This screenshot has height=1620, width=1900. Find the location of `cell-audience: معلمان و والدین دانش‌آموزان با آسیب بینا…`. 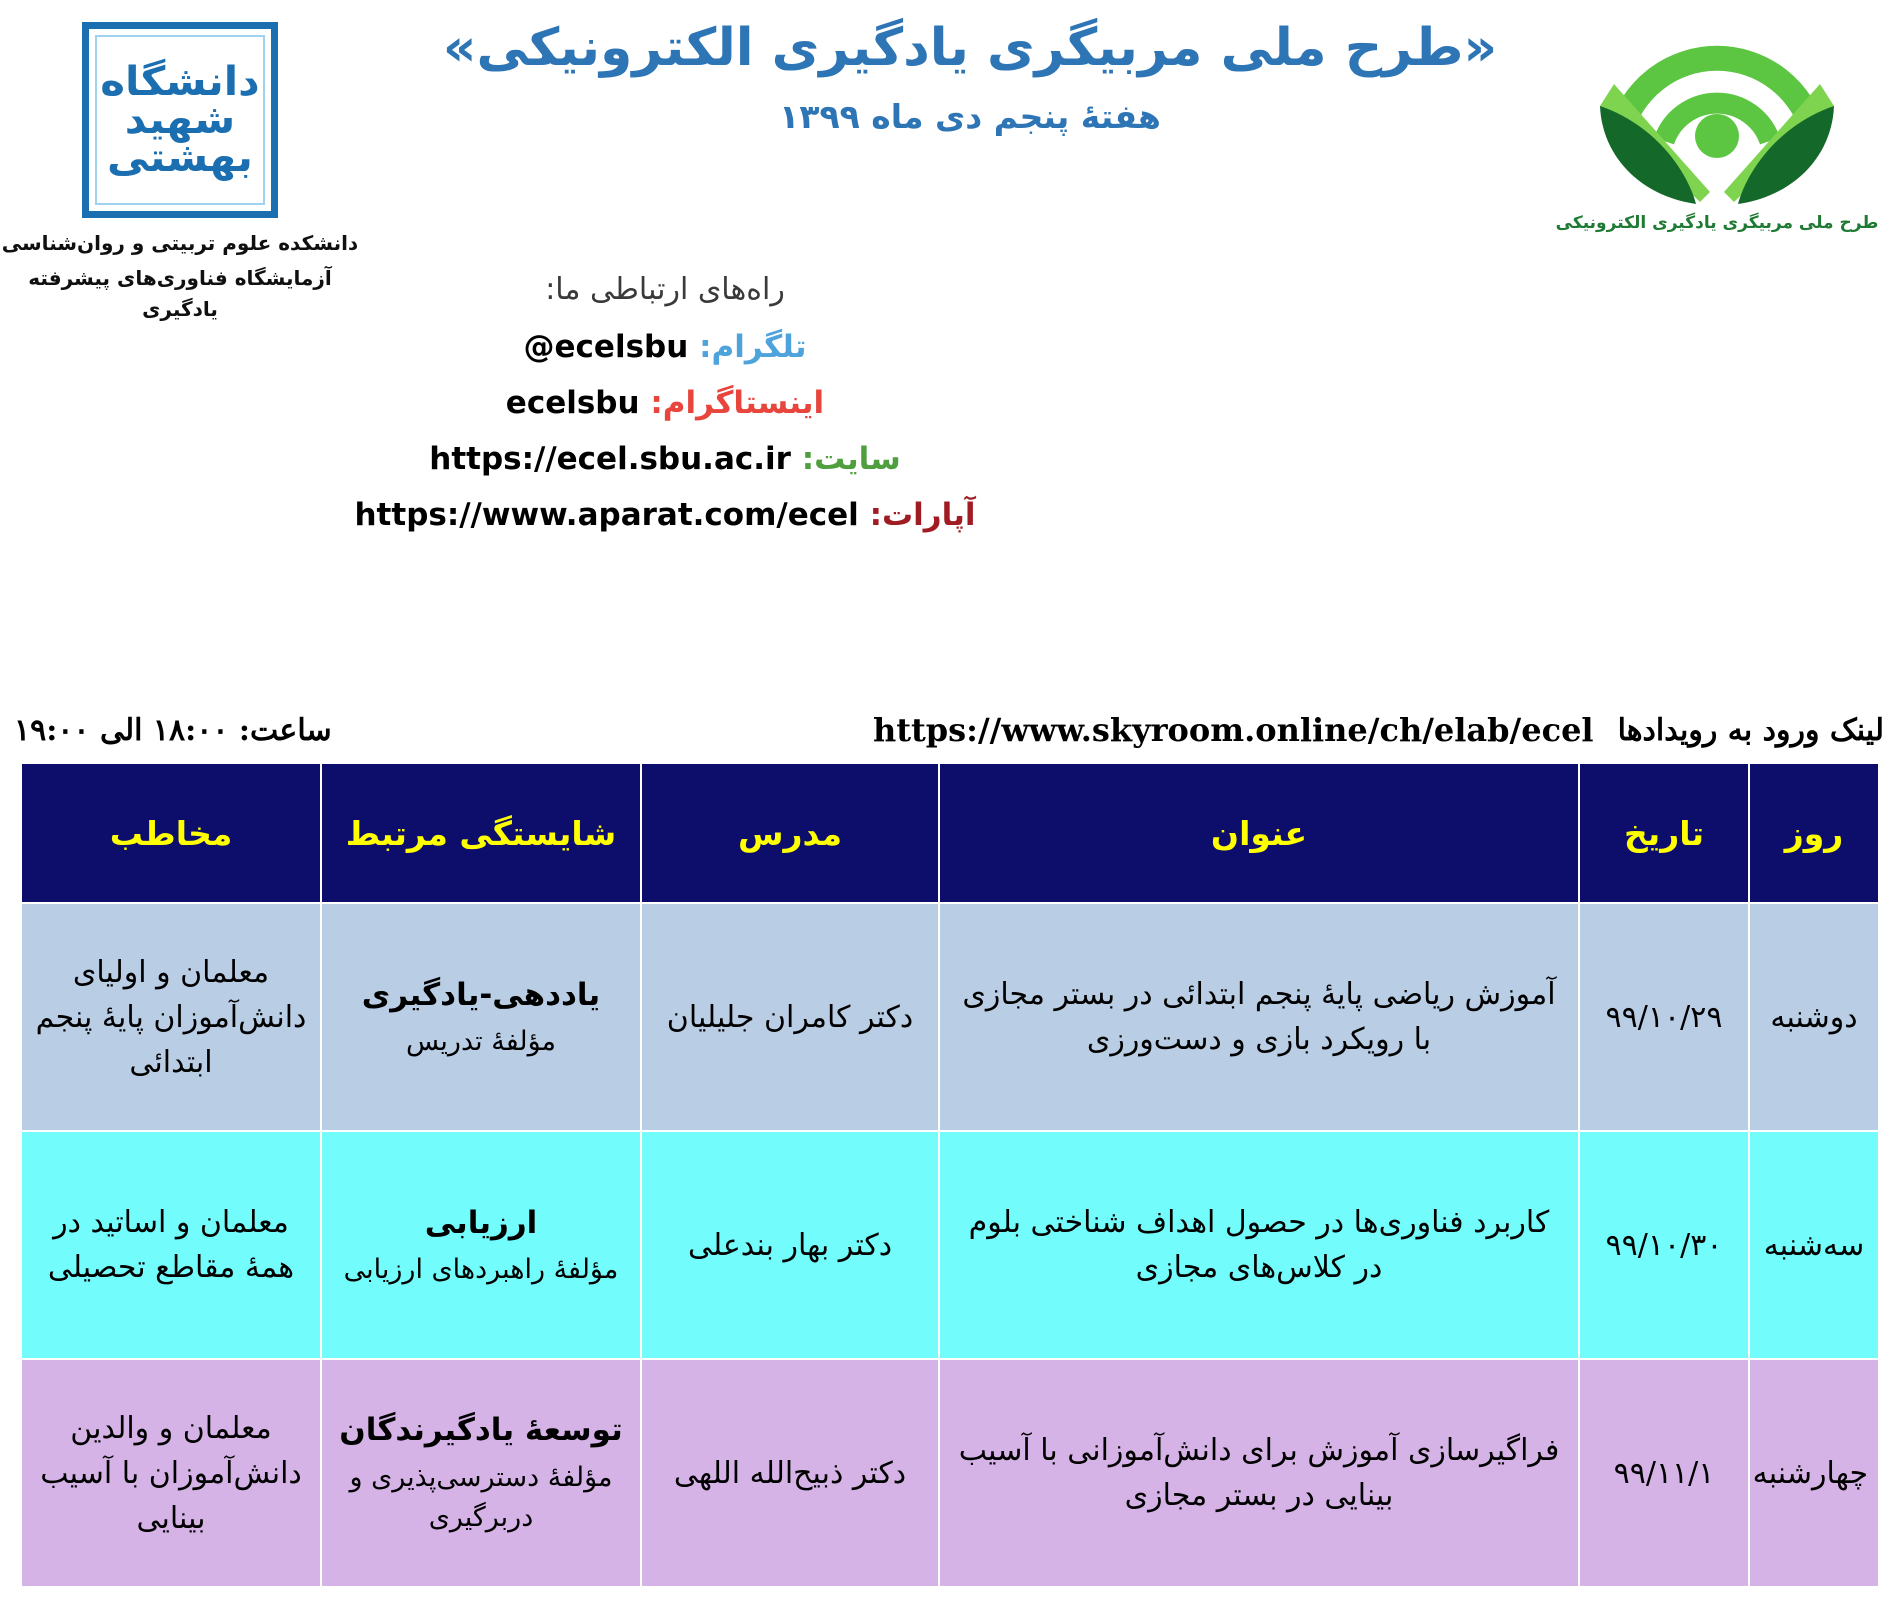

cell-audience: معلمان و والدین دانش‌آموزان با آسیب بینا… is located at coordinates (171, 1473).